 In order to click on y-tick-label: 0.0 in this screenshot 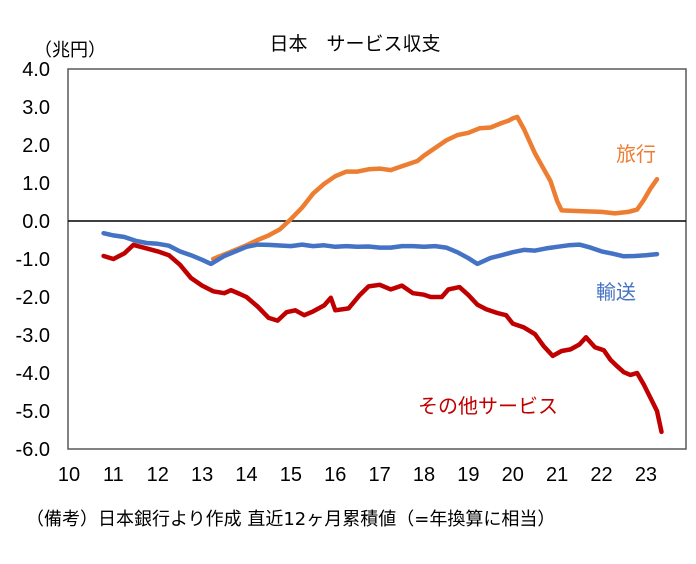, I will do `click(36, 222)`.